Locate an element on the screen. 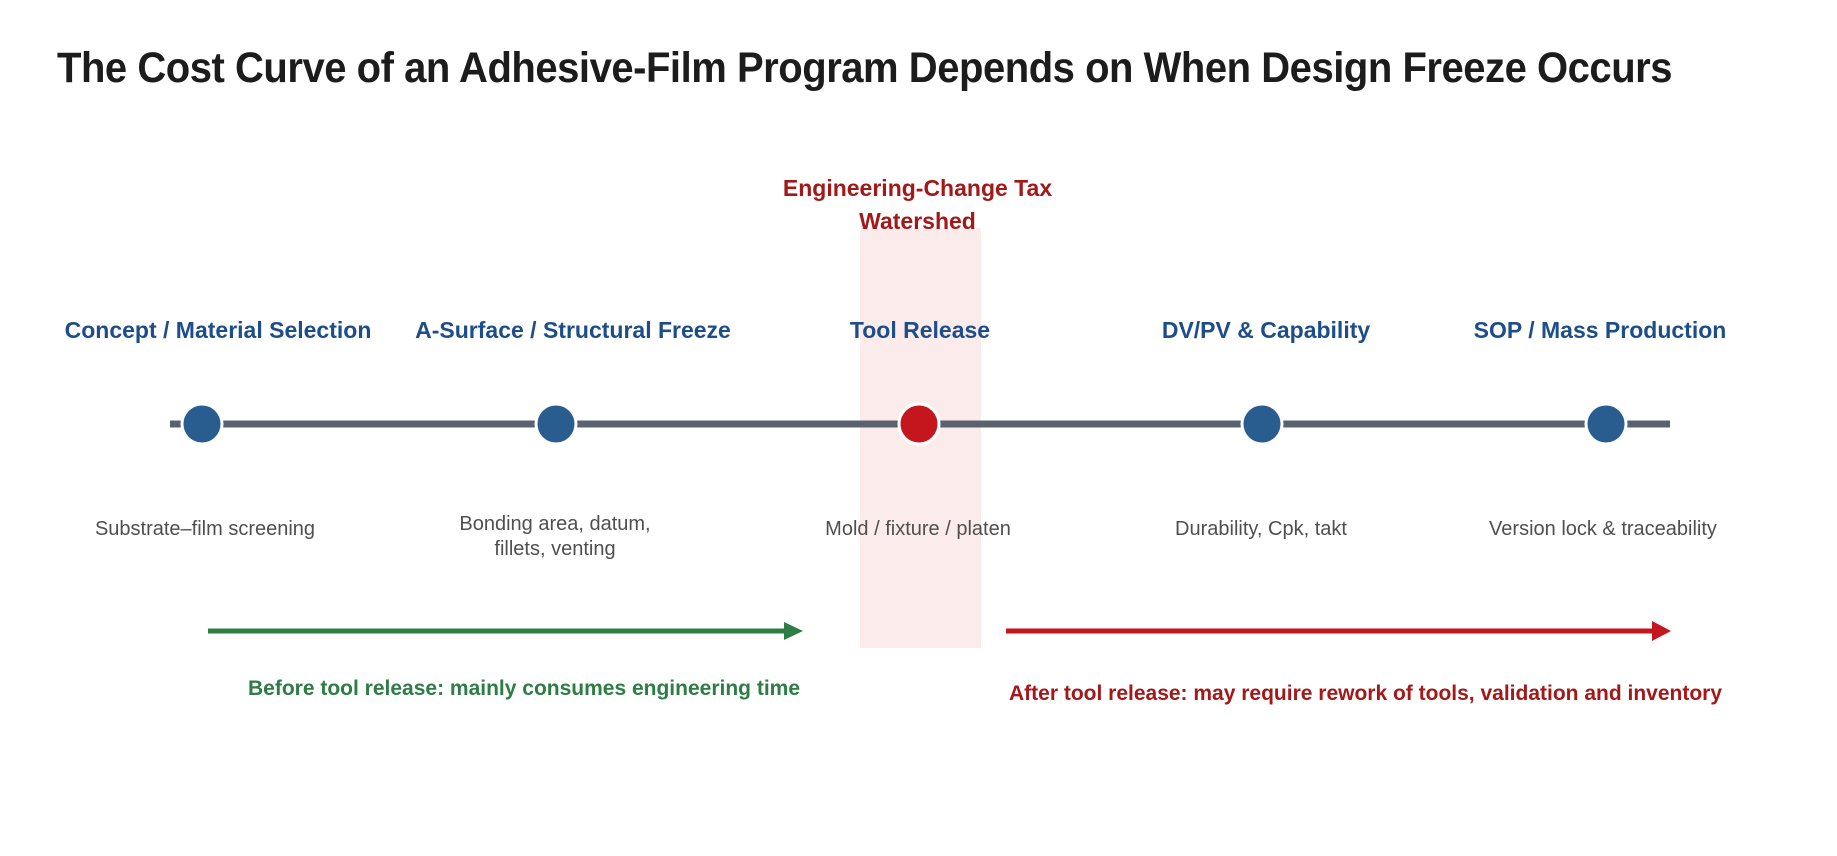  stage-desc-sop: Version lock & traceability is located at coordinates (1603, 529).